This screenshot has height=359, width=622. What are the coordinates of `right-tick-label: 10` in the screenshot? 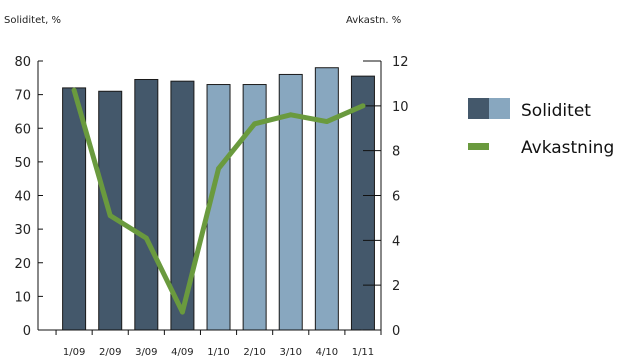 It's located at (400, 107).